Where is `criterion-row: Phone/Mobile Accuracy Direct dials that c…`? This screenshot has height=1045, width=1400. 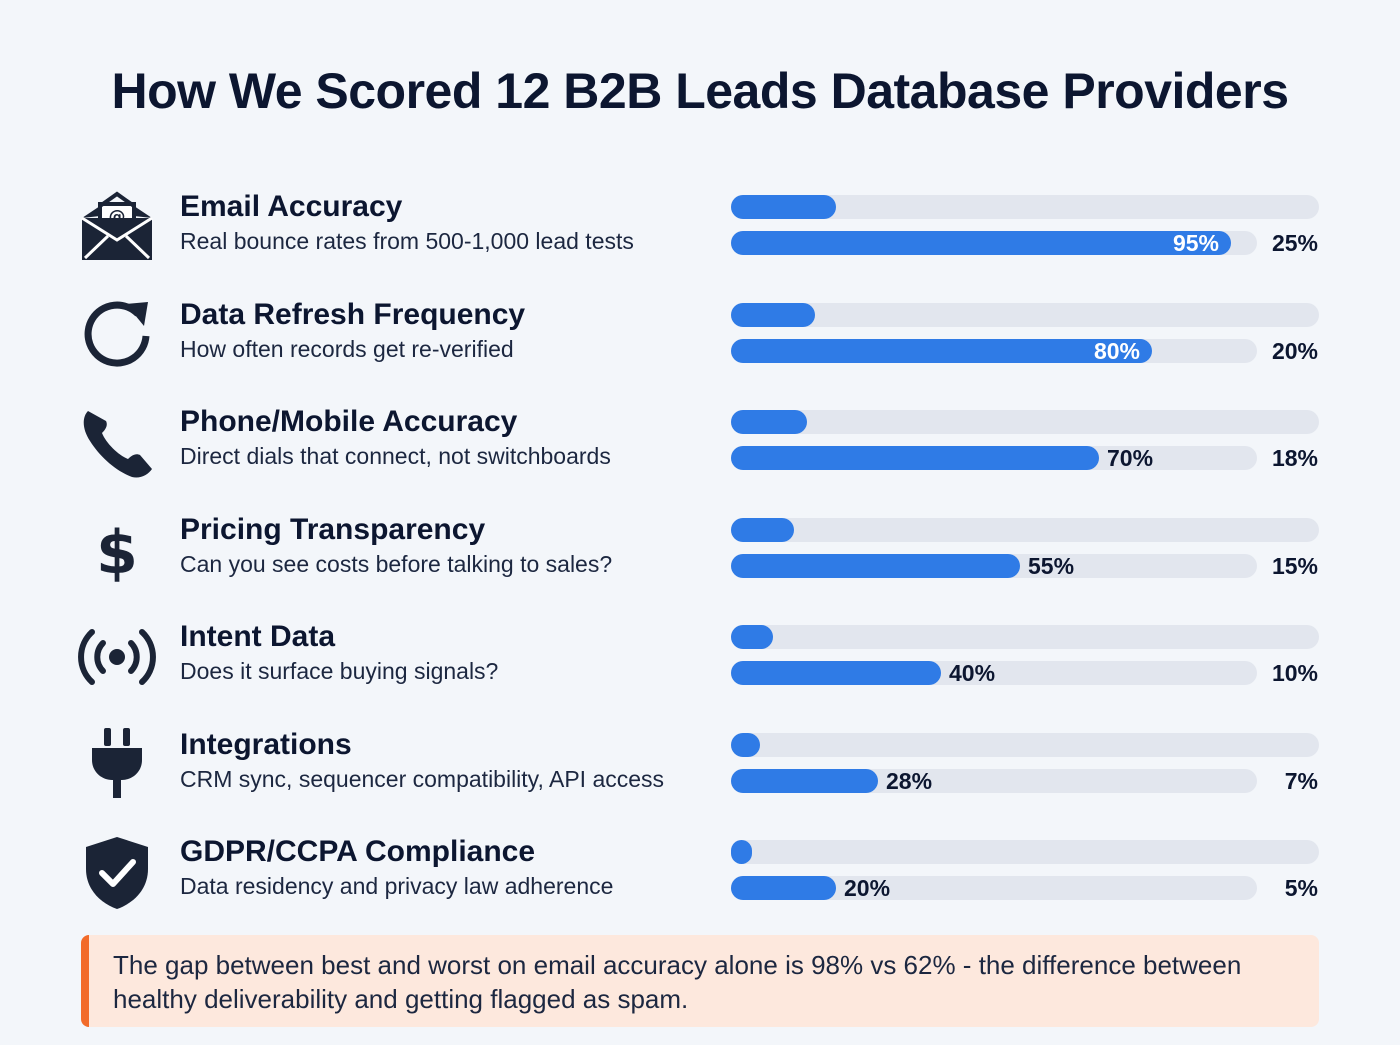 criterion-row: Phone/Mobile Accuracy Direct dials that c… is located at coordinates (700, 453).